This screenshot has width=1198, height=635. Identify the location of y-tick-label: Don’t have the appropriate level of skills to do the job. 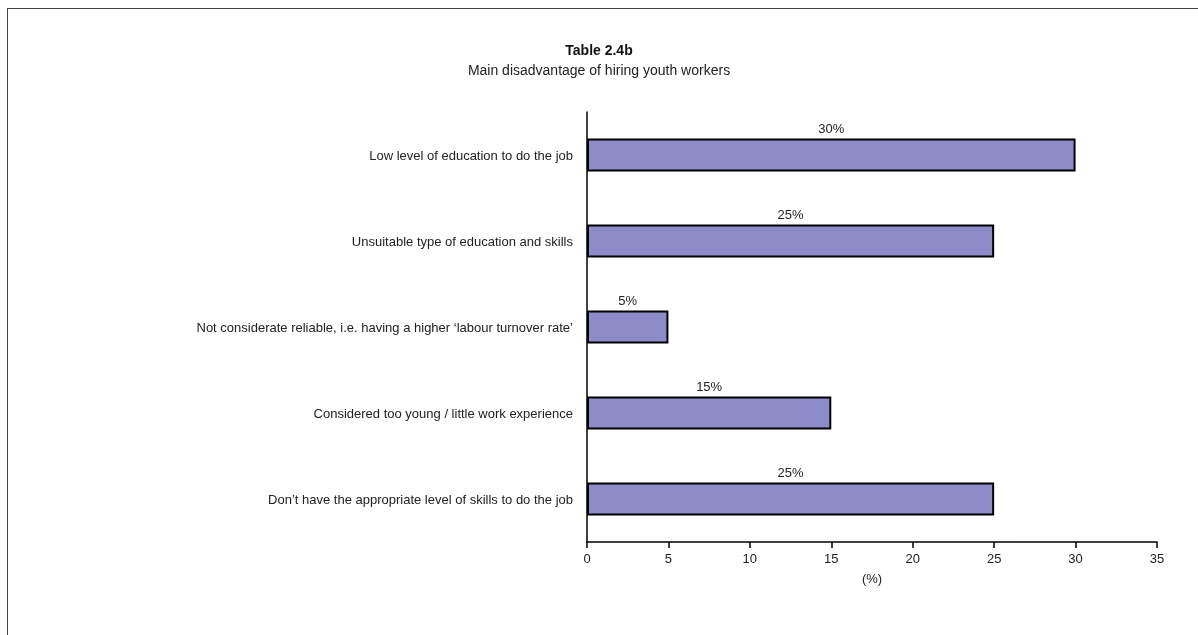
(420, 499).